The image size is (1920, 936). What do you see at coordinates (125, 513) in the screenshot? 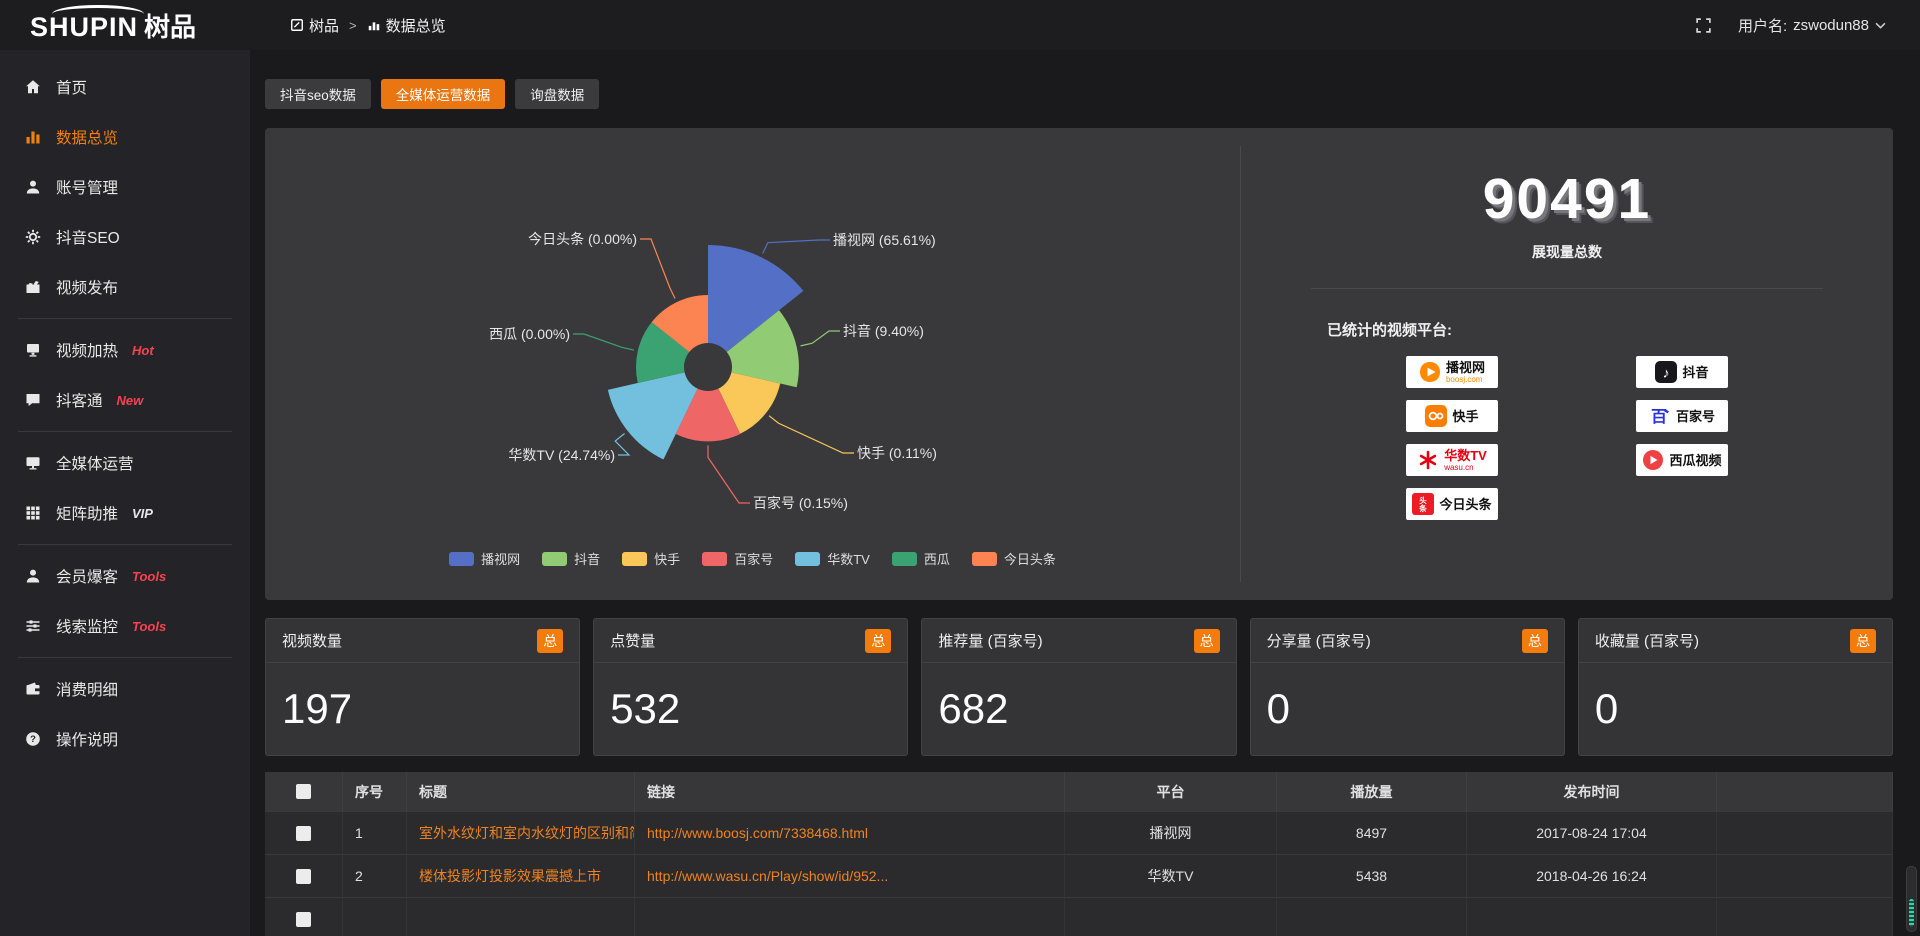
I see `sidebar-item: 矩阵助推 VIP` at bounding box center [125, 513].